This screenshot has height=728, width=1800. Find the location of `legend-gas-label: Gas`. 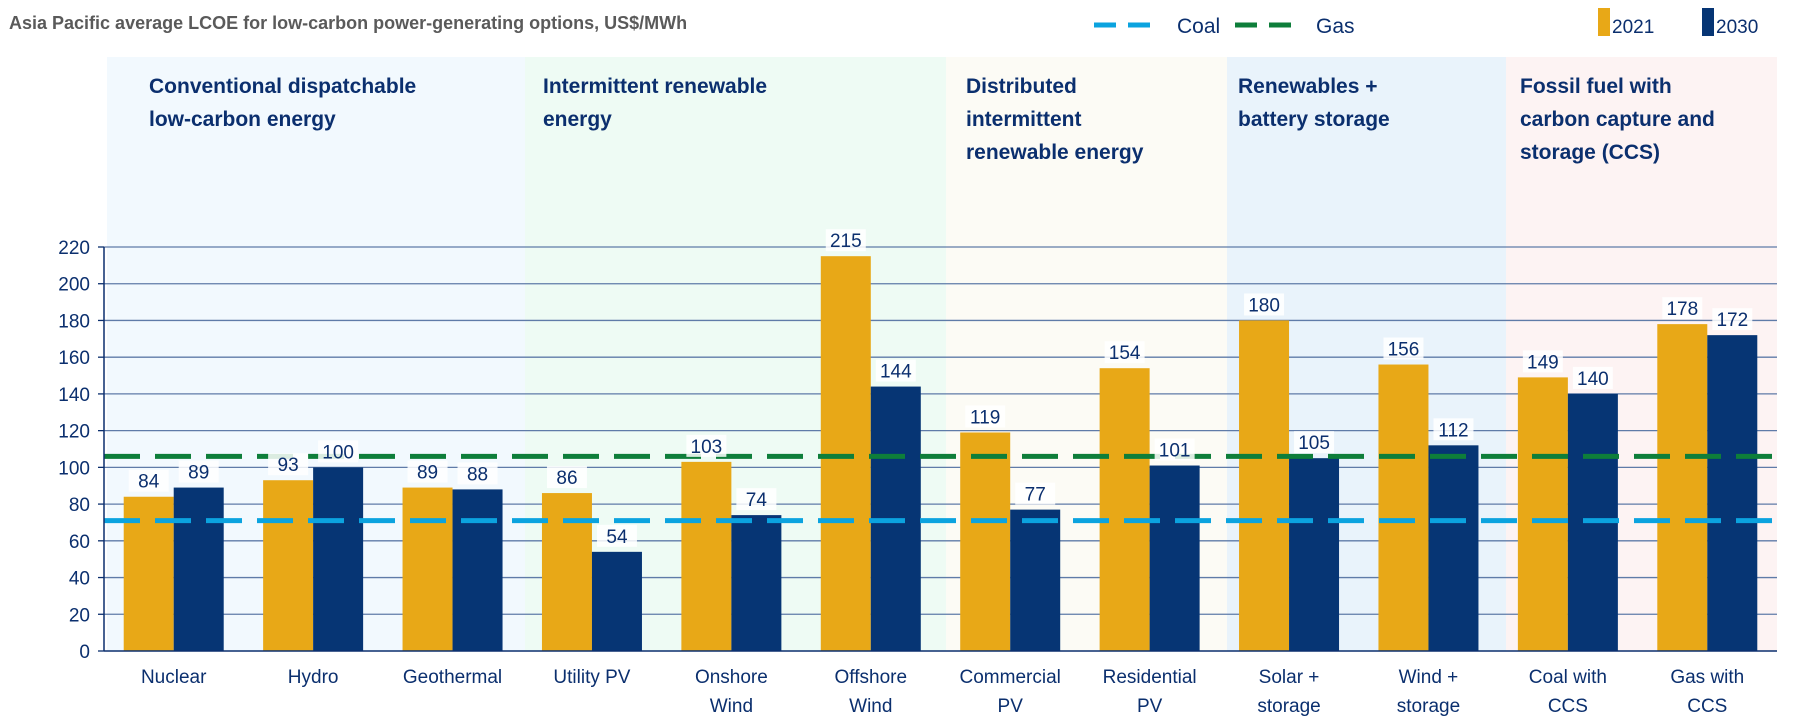

legend-gas-label: Gas is located at coordinates (1335, 26).